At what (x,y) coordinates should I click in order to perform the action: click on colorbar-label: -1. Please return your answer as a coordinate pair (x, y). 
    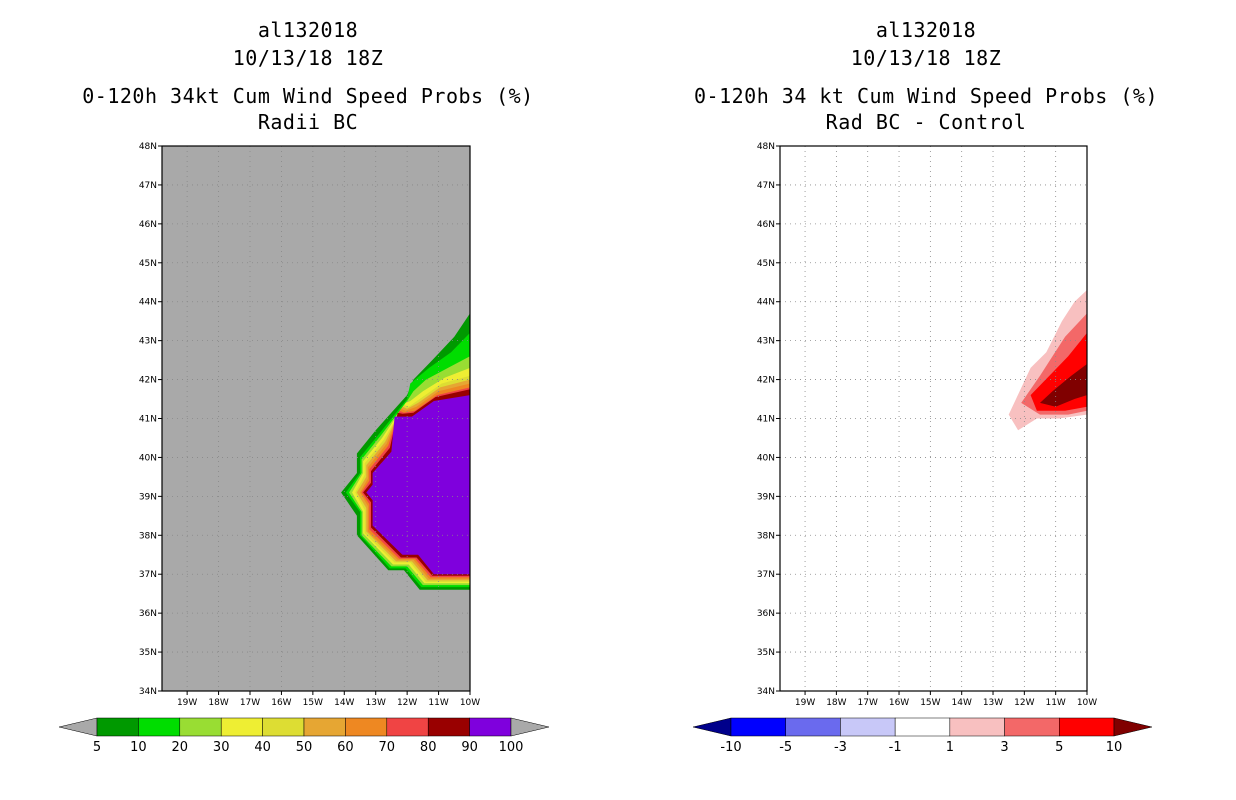
    Looking at the image, I should click on (895, 747).